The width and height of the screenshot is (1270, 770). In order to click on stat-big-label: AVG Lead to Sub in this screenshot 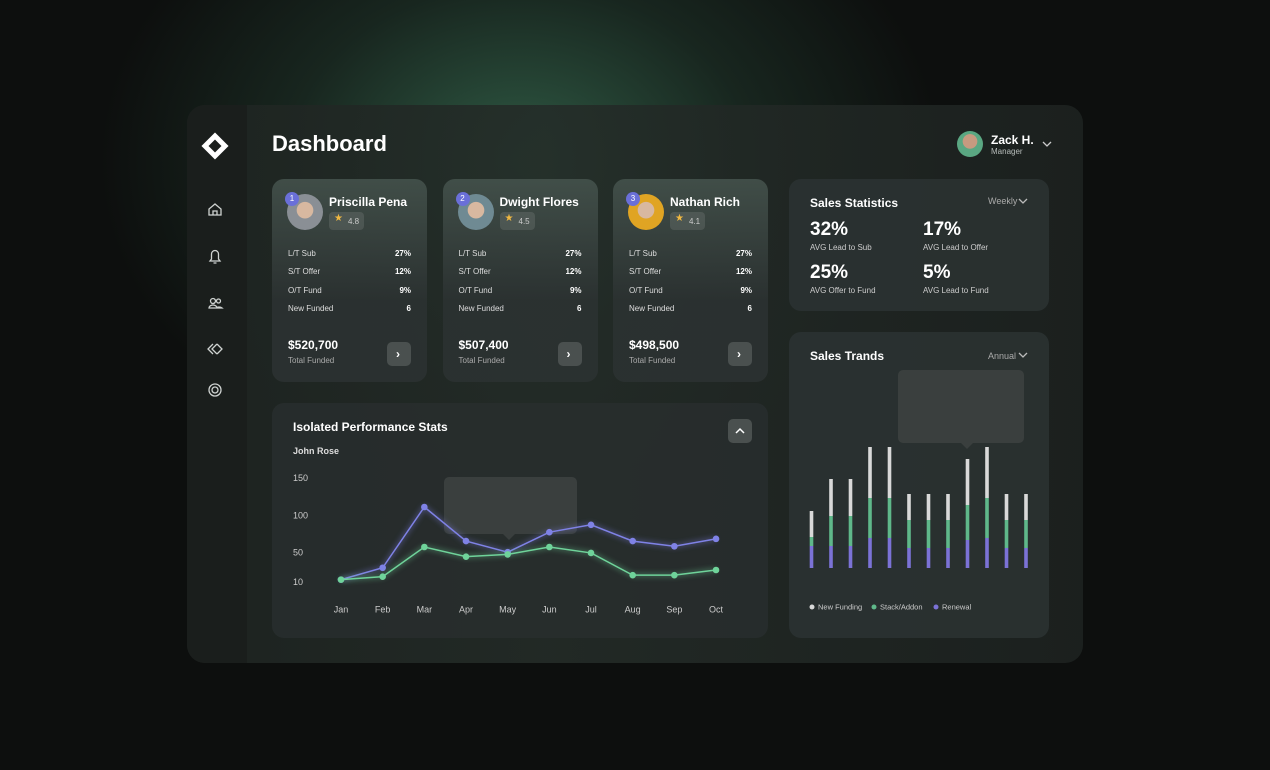, I will do `click(841, 247)`.